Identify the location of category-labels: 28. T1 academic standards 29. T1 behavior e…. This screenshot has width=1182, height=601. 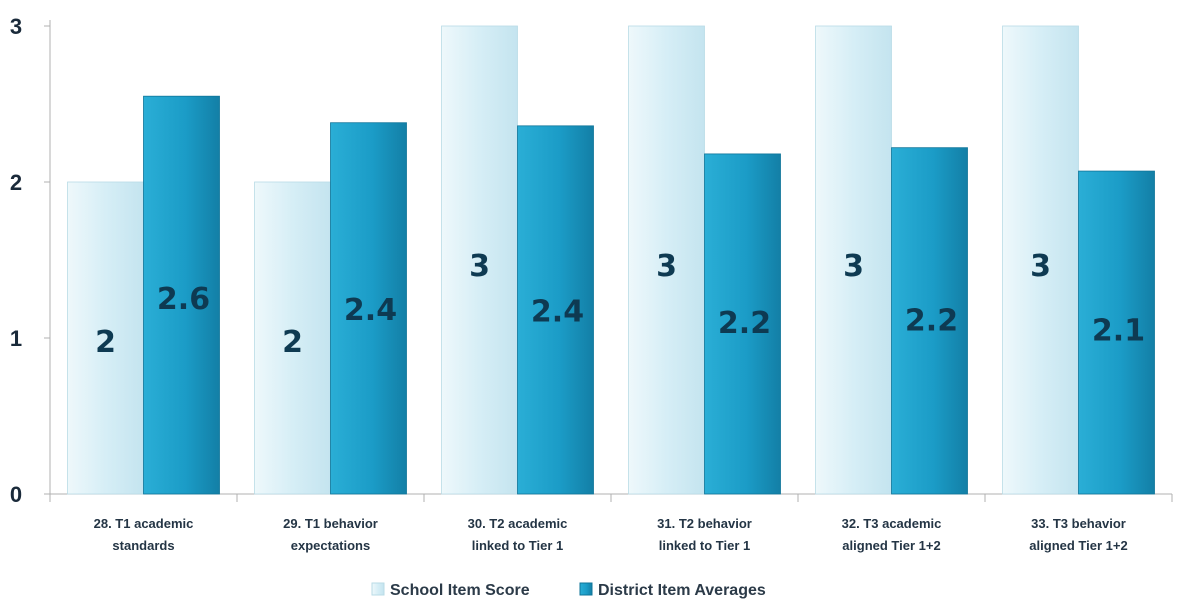
(611, 534).